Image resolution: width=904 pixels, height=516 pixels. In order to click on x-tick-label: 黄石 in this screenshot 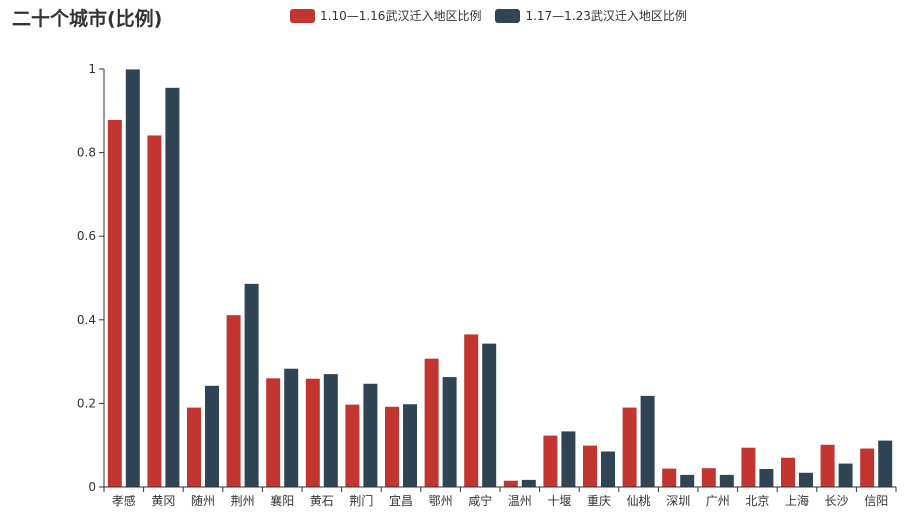, I will do `click(322, 501)`.